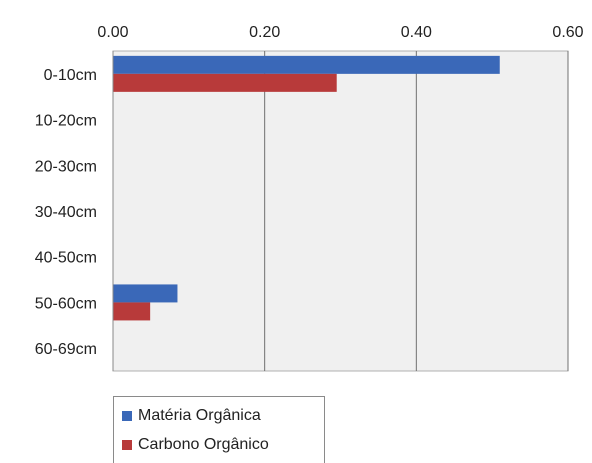 The width and height of the screenshot is (592, 463). Describe the element at coordinates (567, 32) in the screenshot. I see `x-tick-label: 0.60` at that location.